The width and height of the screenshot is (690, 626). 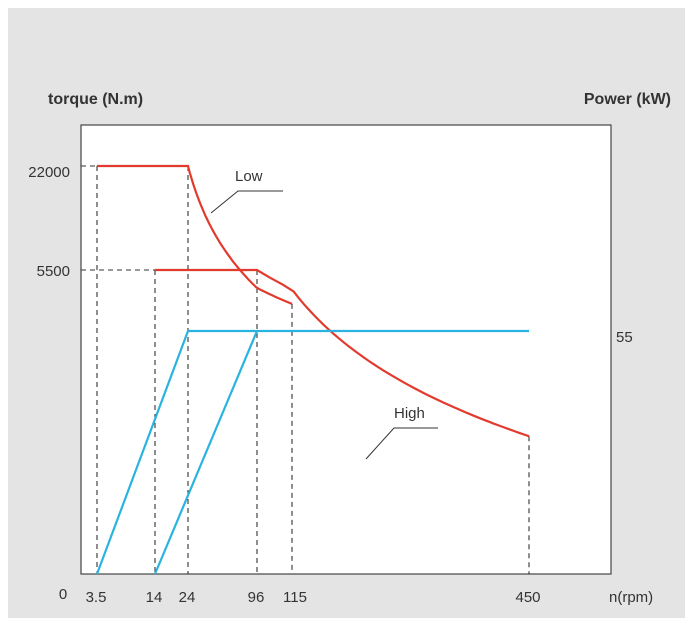 What do you see at coordinates (95, 99) in the screenshot?
I see `left-axis-label: torque (N.m)` at bounding box center [95, 99].